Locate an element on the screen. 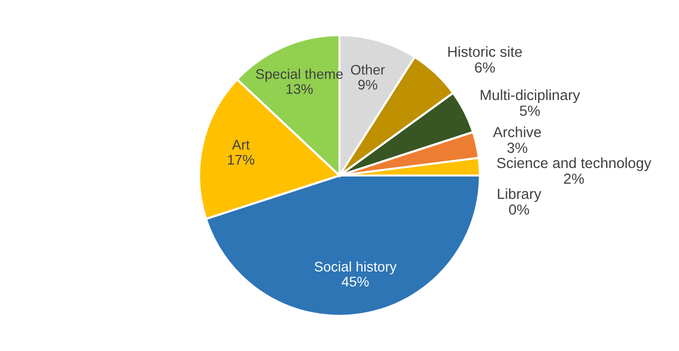 The height and width of the screenshot is (351, 679). data-label: 2% is located at coordinates (574, 179).